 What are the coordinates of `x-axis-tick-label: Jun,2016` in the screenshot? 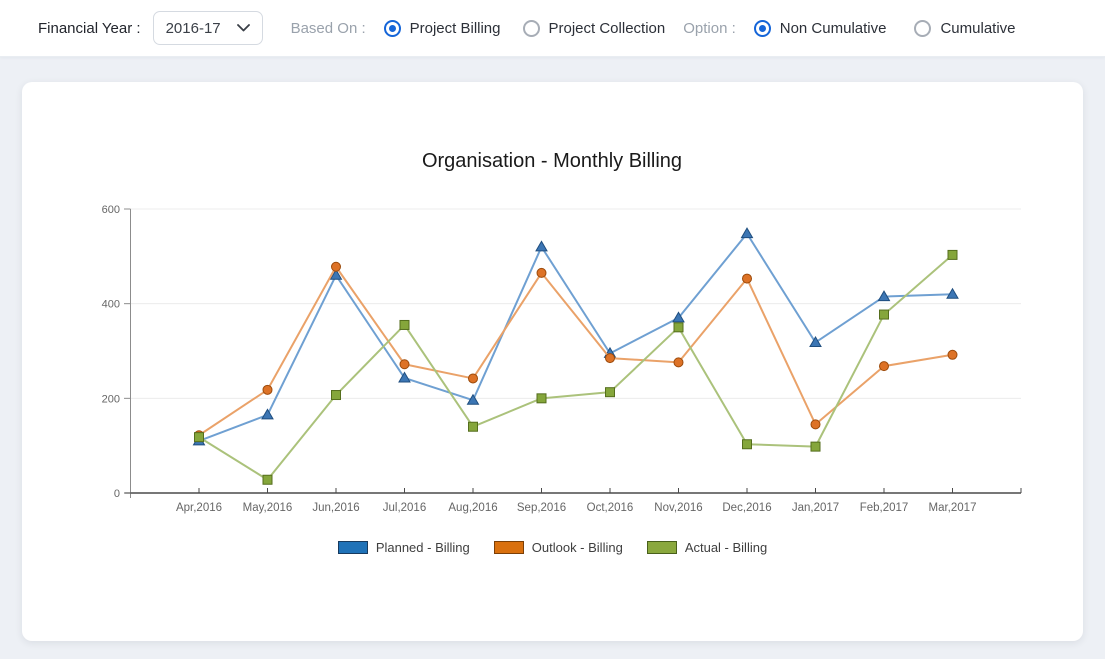 It's located at (335, 508).